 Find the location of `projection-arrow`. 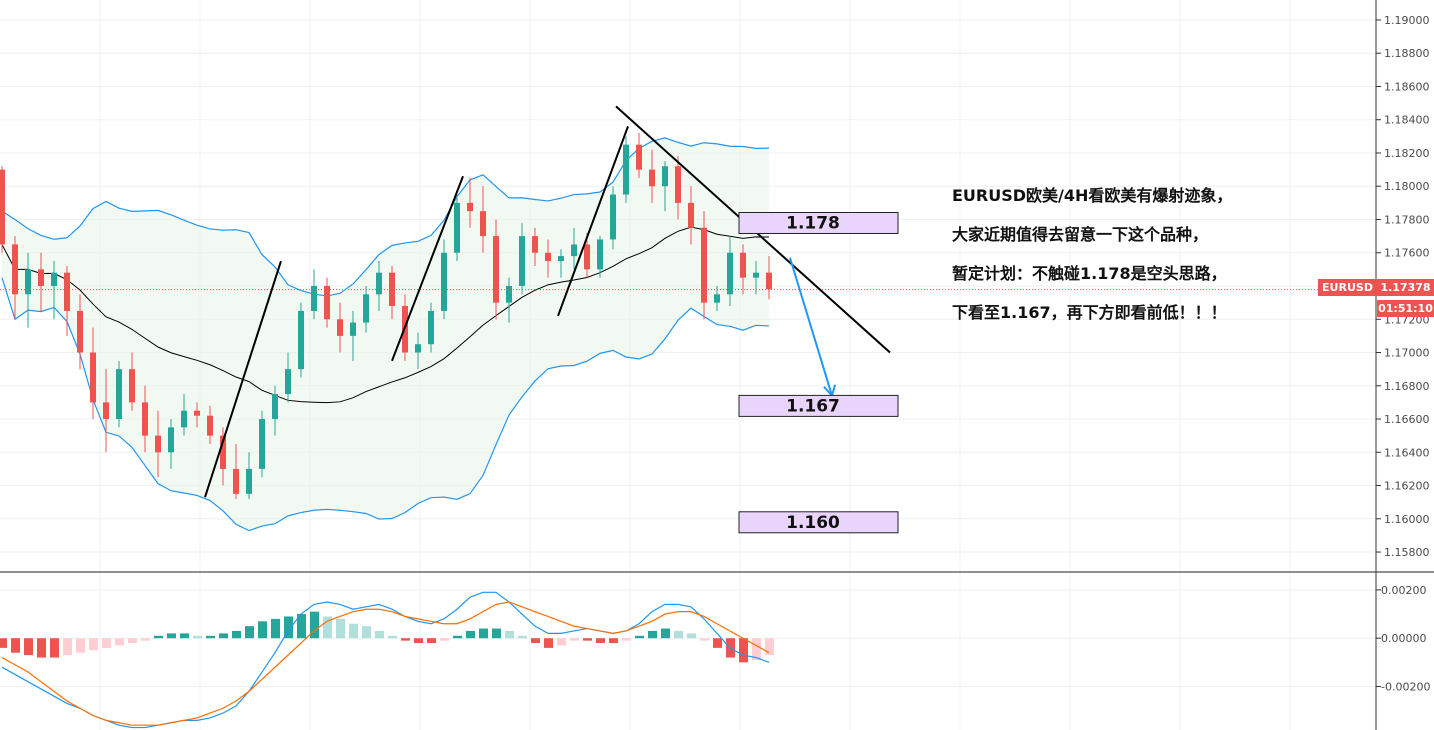

projection-arrow is located at coordinates (811, 327).